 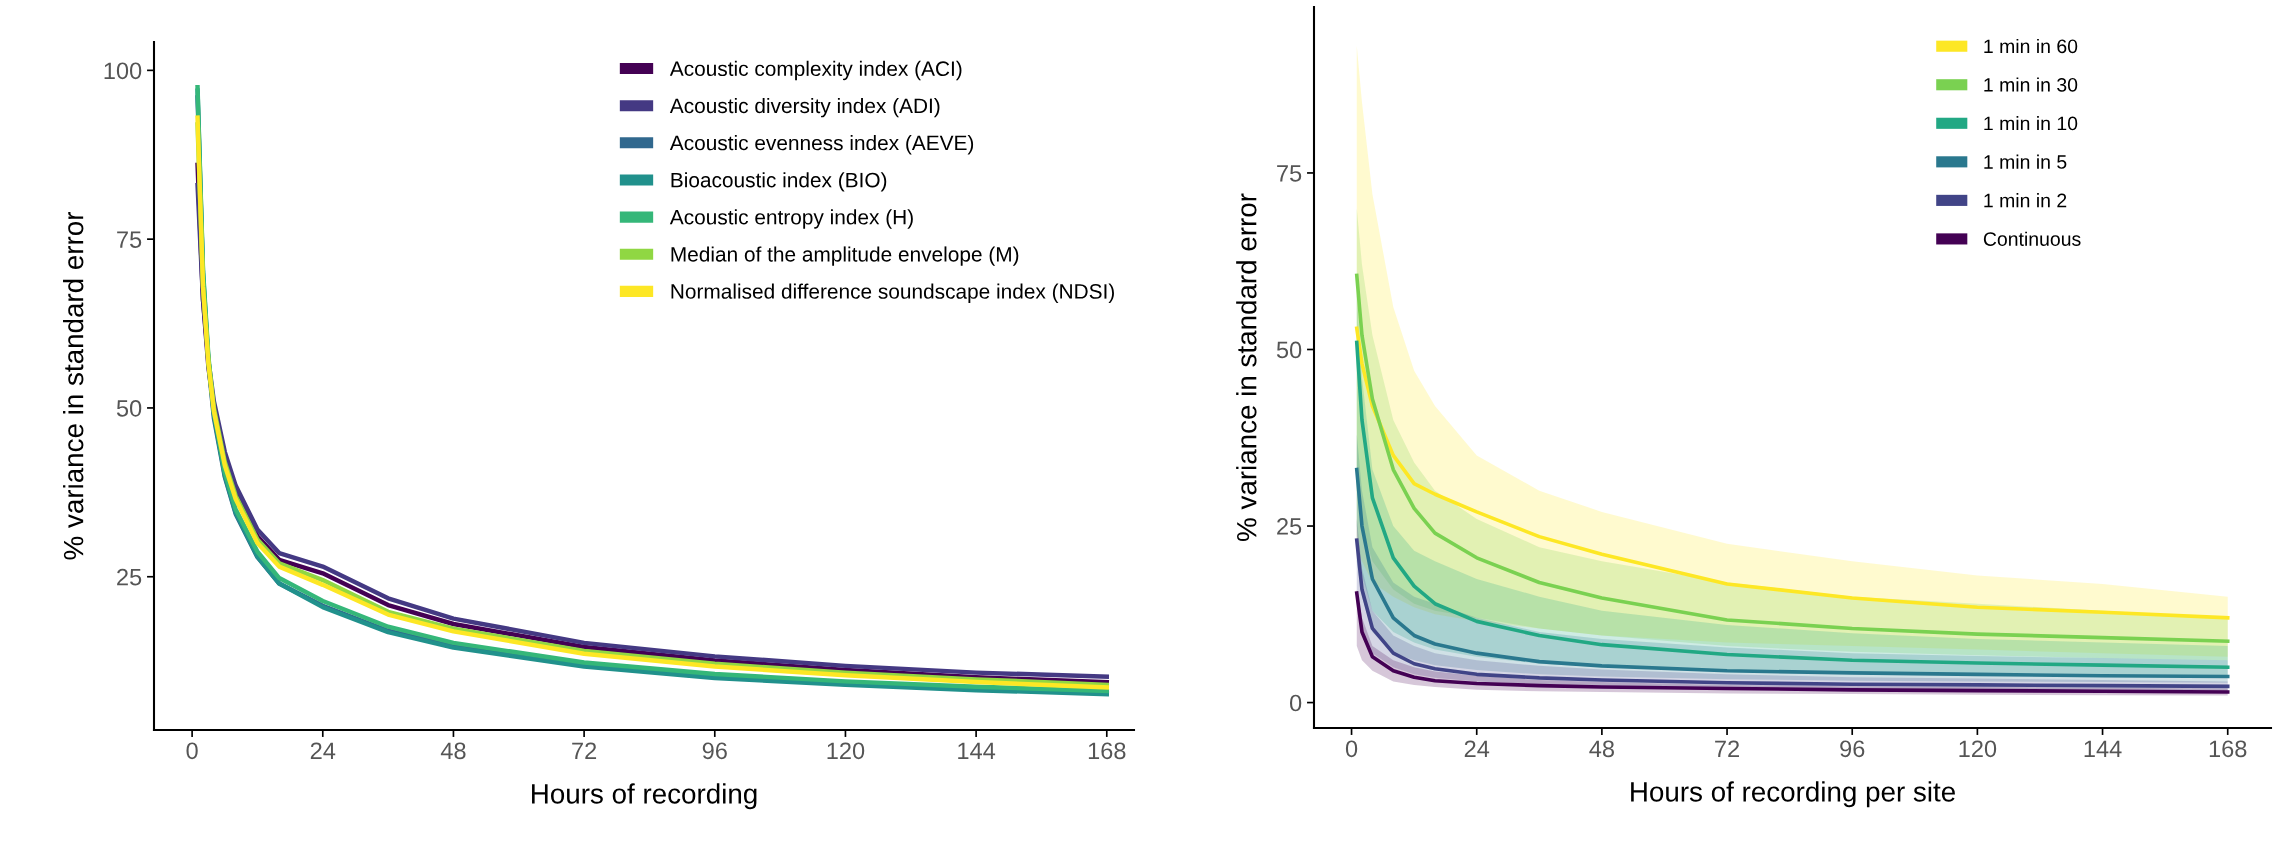 I want to click on legend-label: Median of the amplitude envelope (M), so click(x=845, y=256).